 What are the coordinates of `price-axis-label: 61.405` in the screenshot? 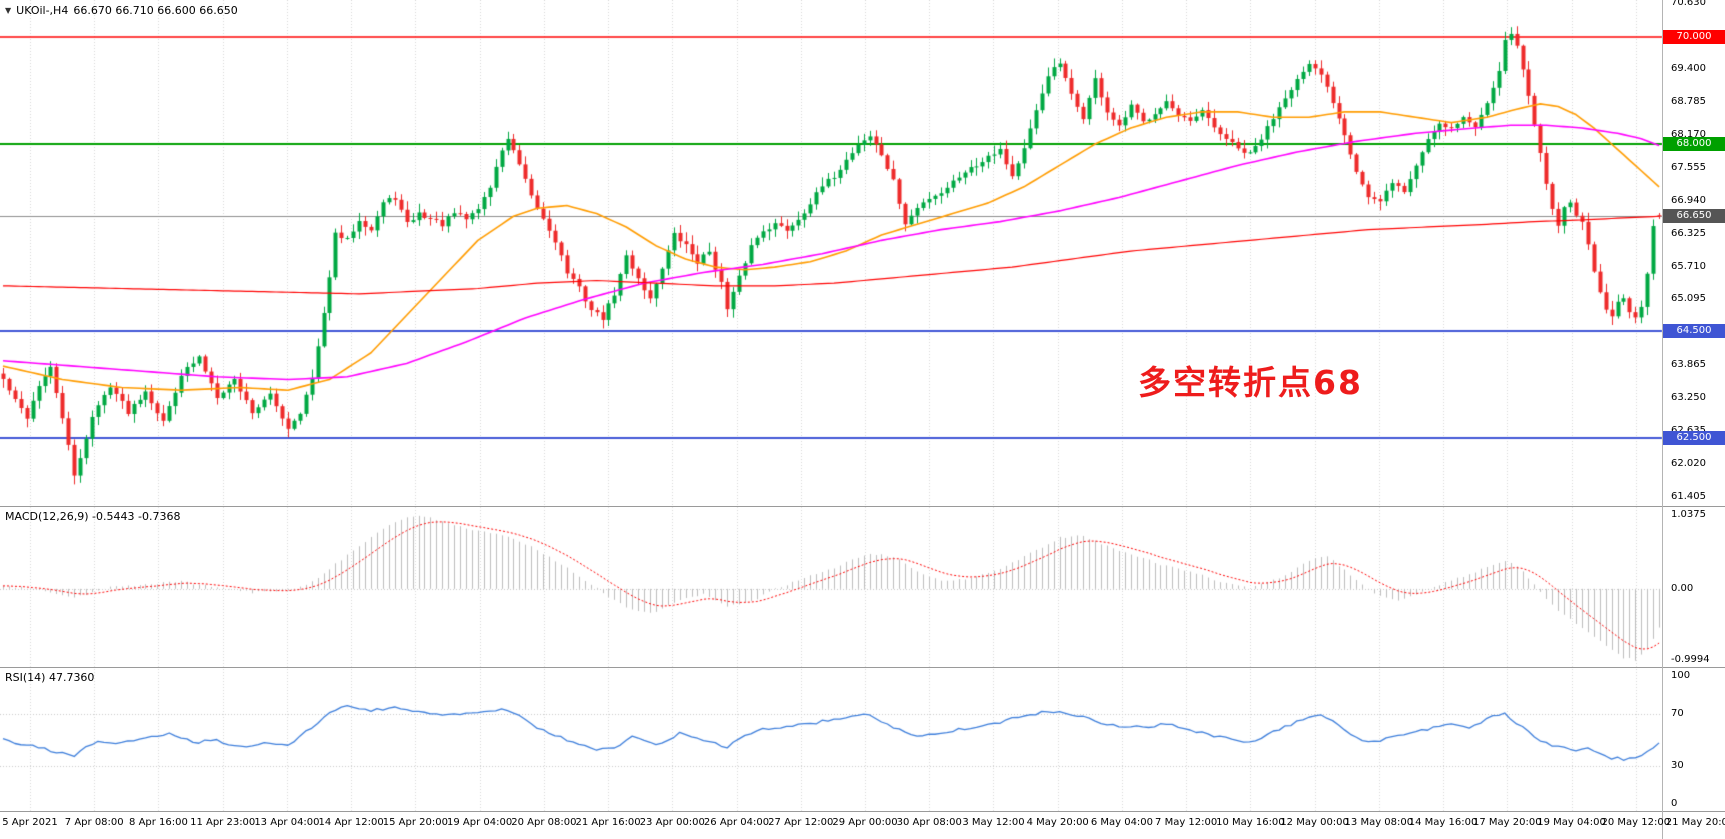 It's located at (1688, 496).